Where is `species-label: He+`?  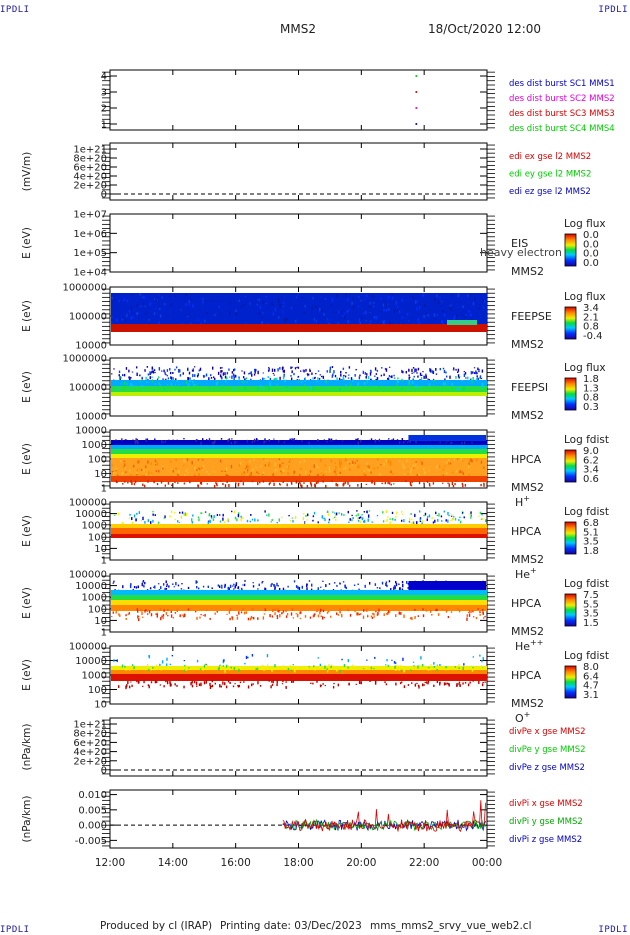 species-label: He+ is located at coordinates (526, 573).